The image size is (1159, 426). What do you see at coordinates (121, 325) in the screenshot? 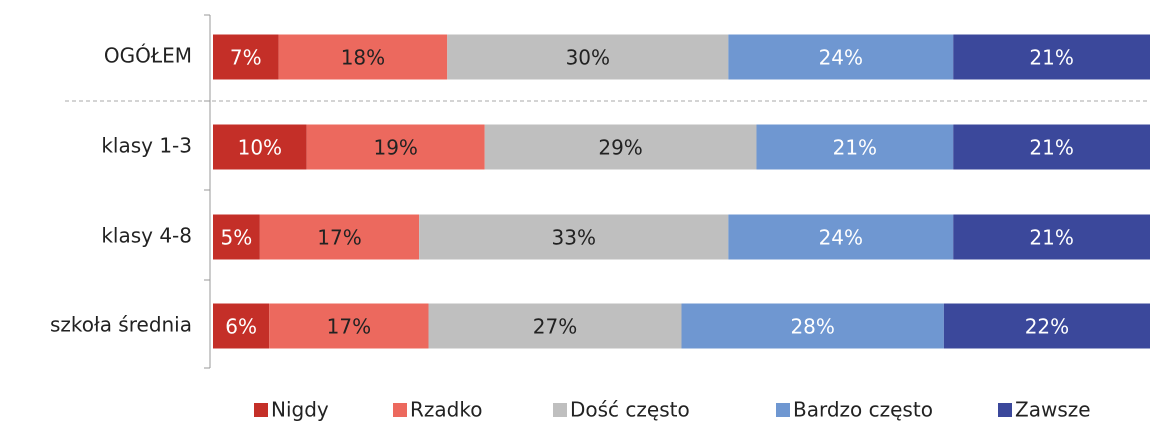
I see `category-label: szkoła średnia` at bounding box center [121, 325].